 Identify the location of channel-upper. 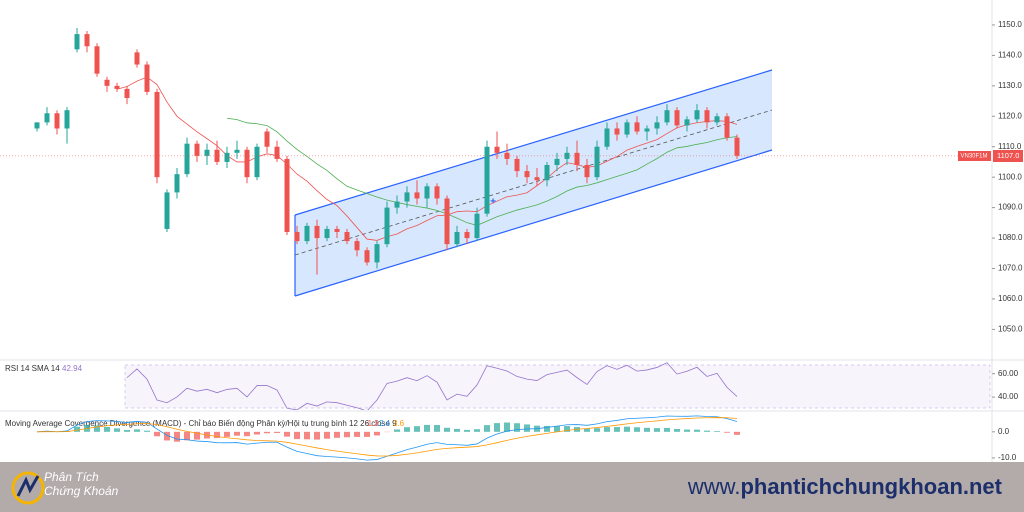
(533, 142).